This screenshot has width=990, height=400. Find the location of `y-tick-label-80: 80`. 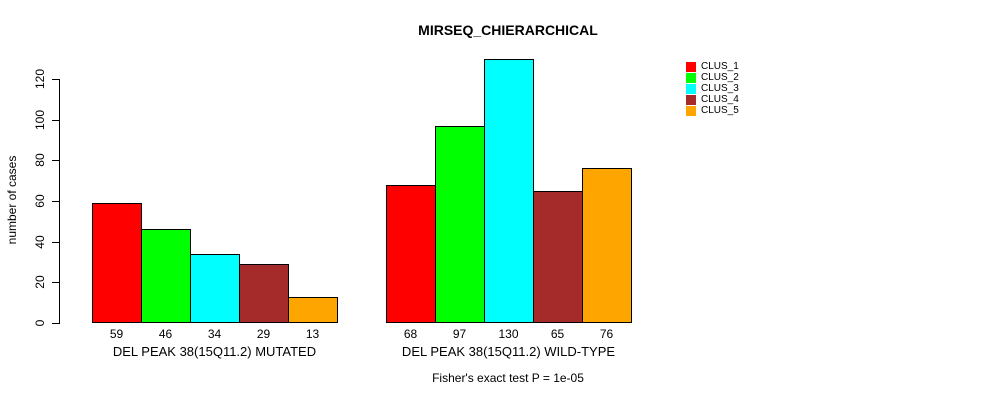

y-tick-label-80: 80 is located at coordinates (40, 160).